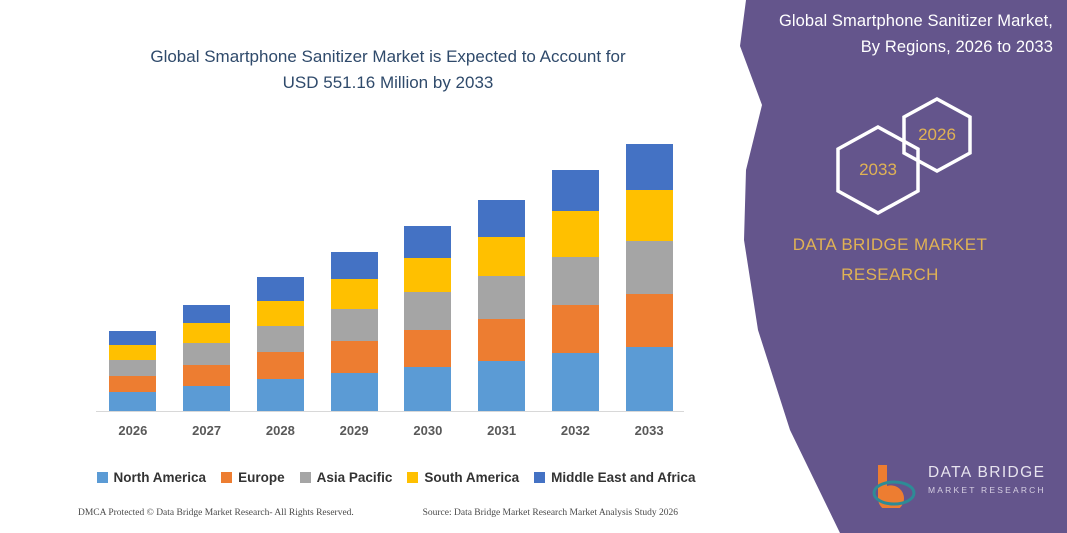 The width and height of the screenshot is (1067, 533). What do you see at coordinates (987, 472) in the screenshot?
I see `dbmr-logo-line1: DATA BRIDGE` at bounding box center [987, 472].